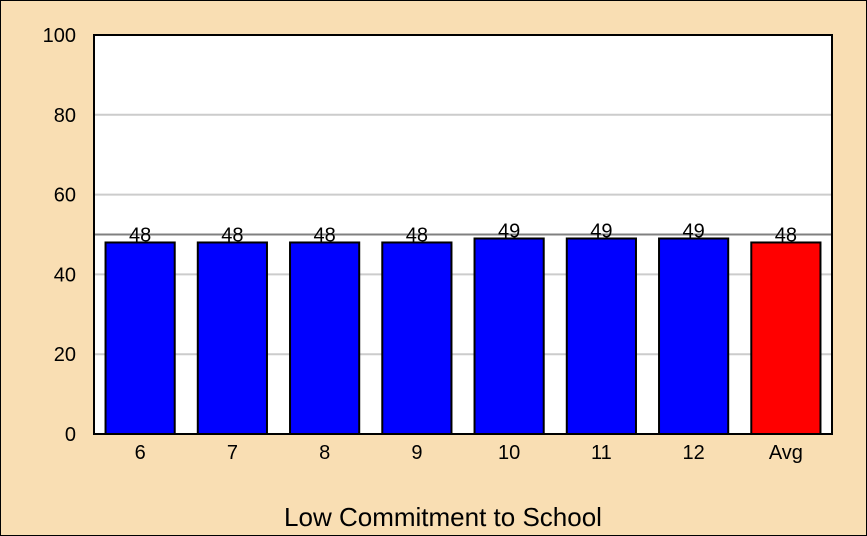 The image size is (867, 536). I want to click on y-tick-label: 40, so click(65, 275).